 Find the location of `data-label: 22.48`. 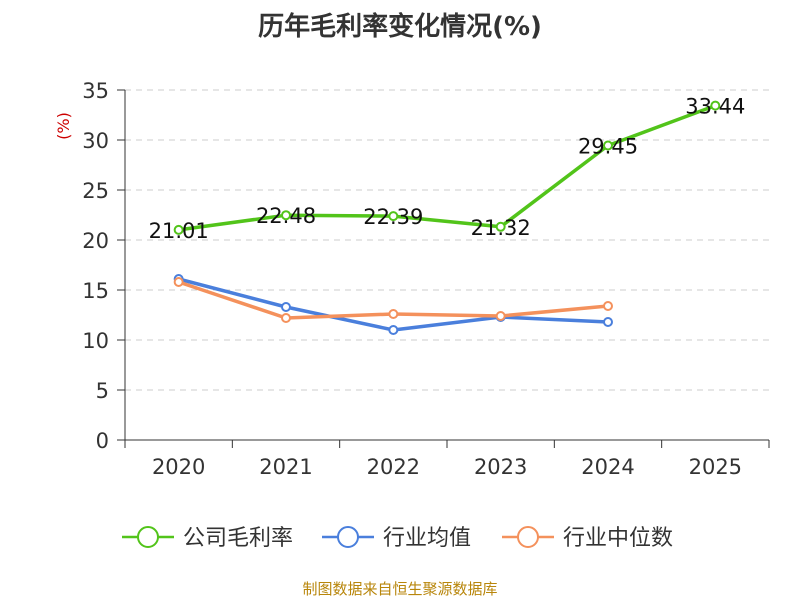

data-label: 22.48 is located at coordinates (286, 216).